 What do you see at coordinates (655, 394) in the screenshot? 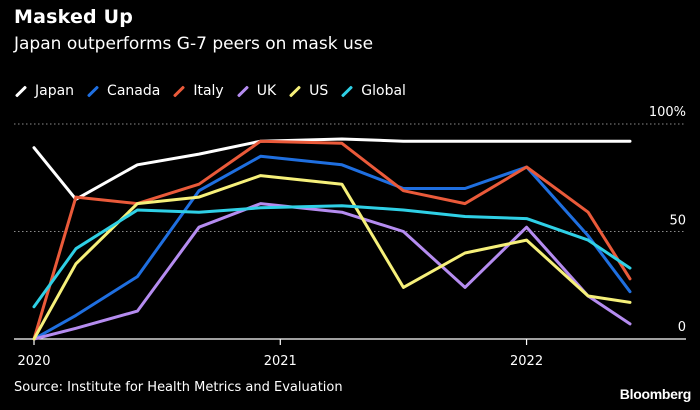
I see `brand-logo: Bloomberg` at bounding box center [655, 394].